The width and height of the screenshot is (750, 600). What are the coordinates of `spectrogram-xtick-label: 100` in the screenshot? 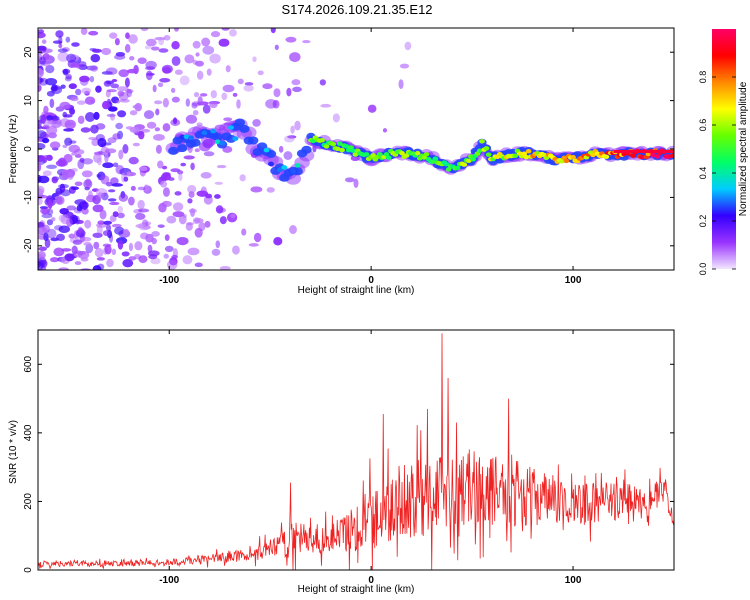 It's located at (573, 280).